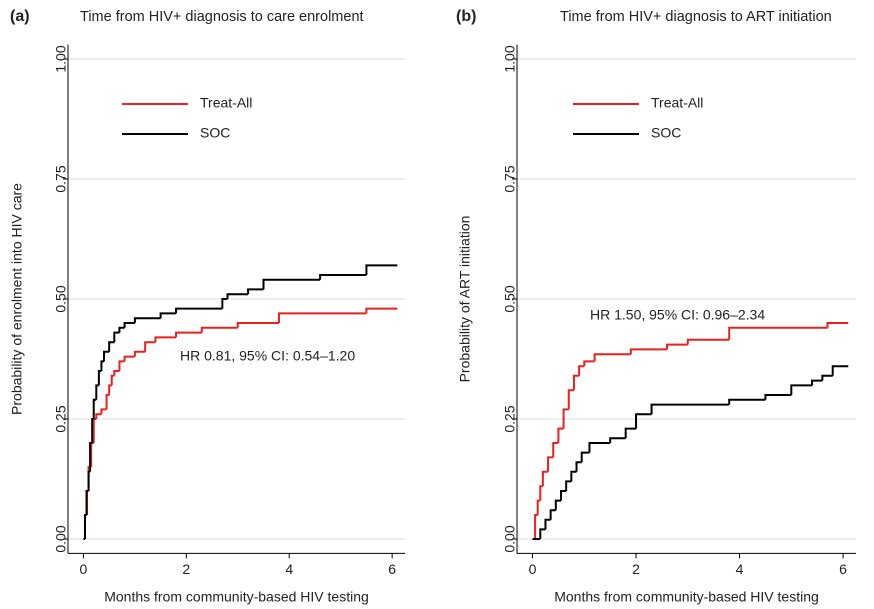 Image resolution: width=874 pixels, height=609 pixels. Describe the element at coordinates (677, 315) in the screenshot. I see `annotation: HR 1.50, 95% CI: 0.96–2.34` at that location.